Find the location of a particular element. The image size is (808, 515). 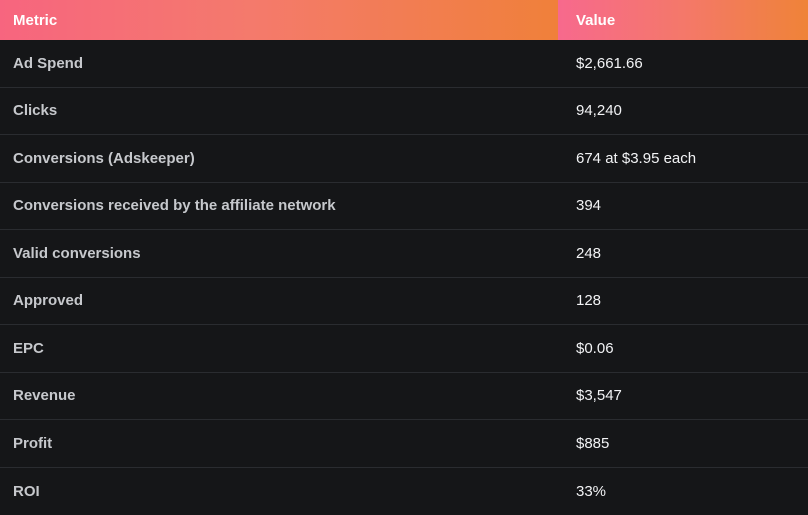

table-row: EPC $0.06 is located at coordinates (404, 349).